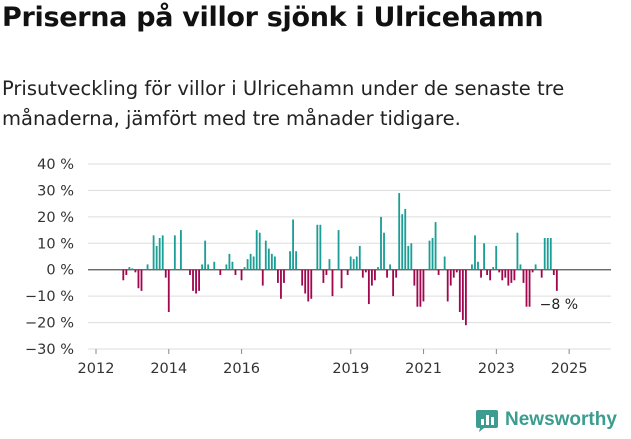  What do you see at coordinates (561, 419) in the screenshot?
I see `brand-name: Newsworthy` at bounding box center [561, 419].